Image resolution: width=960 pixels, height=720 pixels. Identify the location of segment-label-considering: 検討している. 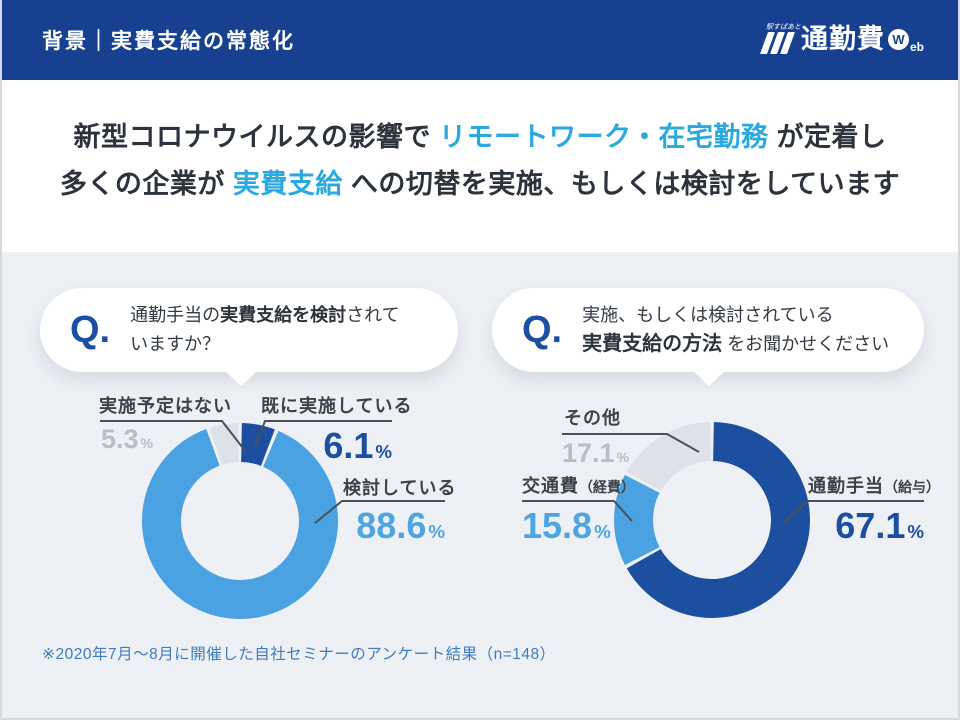
(400, 488).